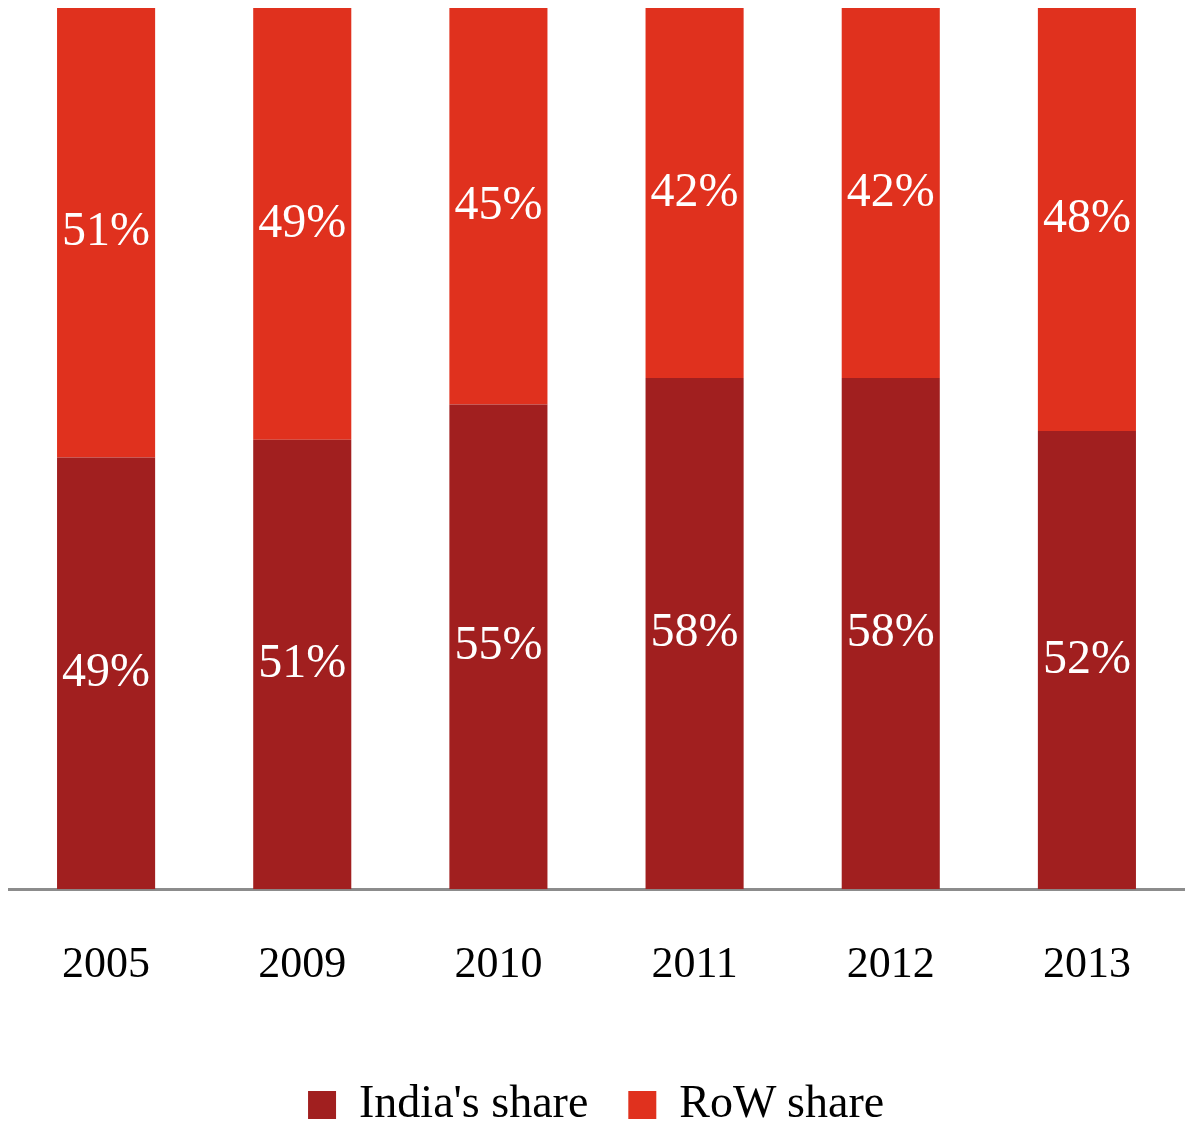 This screenshot has height=1146, width=1193. What do you see at coordinates (890, 963) in the screenshot?
I see `x-tick-label: 2012` at bounding box center [890, 963].